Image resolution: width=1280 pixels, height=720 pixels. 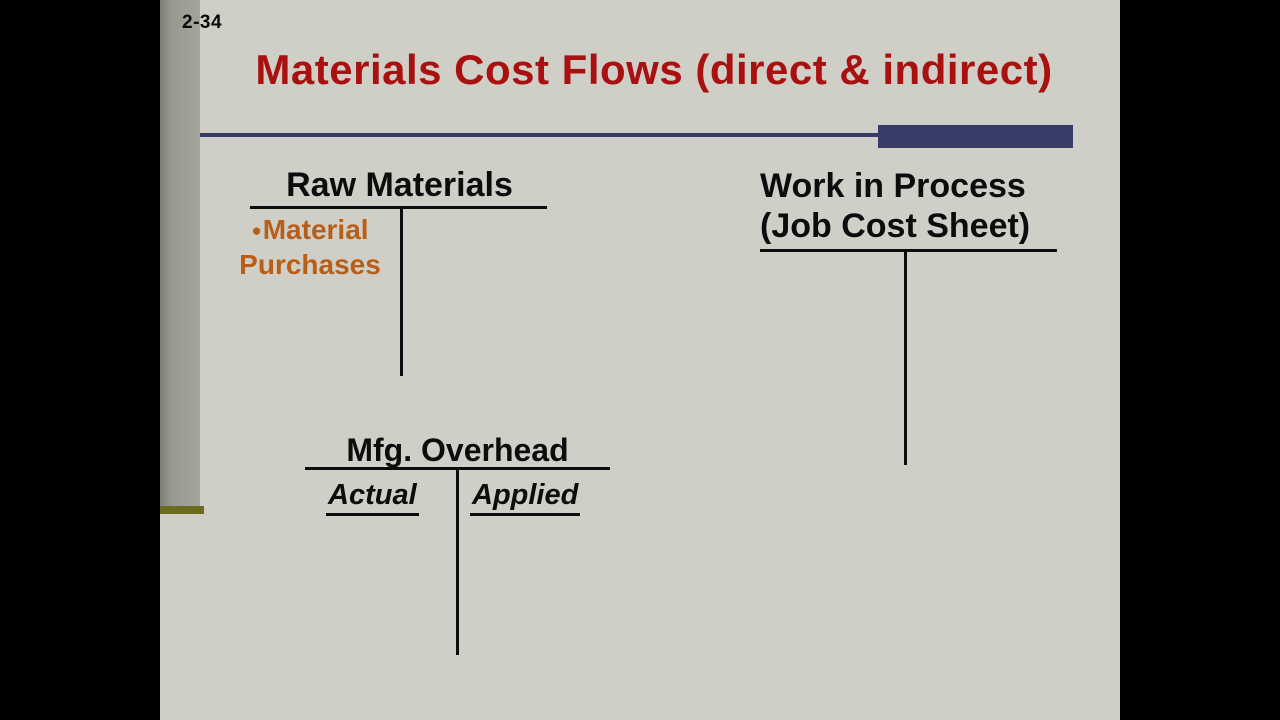 I want to click on title-divider-accent-block, so click(x=975, y=136).